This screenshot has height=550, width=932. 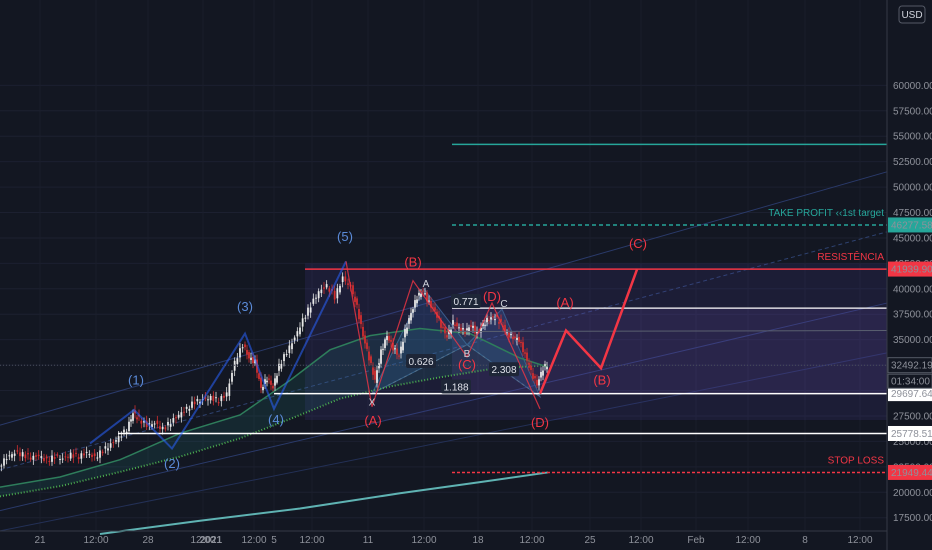 What do you see at coordinates (911, 434) in the screenshot?
I see `level-price-label: 25778.51` at bounding box center [911, 434].